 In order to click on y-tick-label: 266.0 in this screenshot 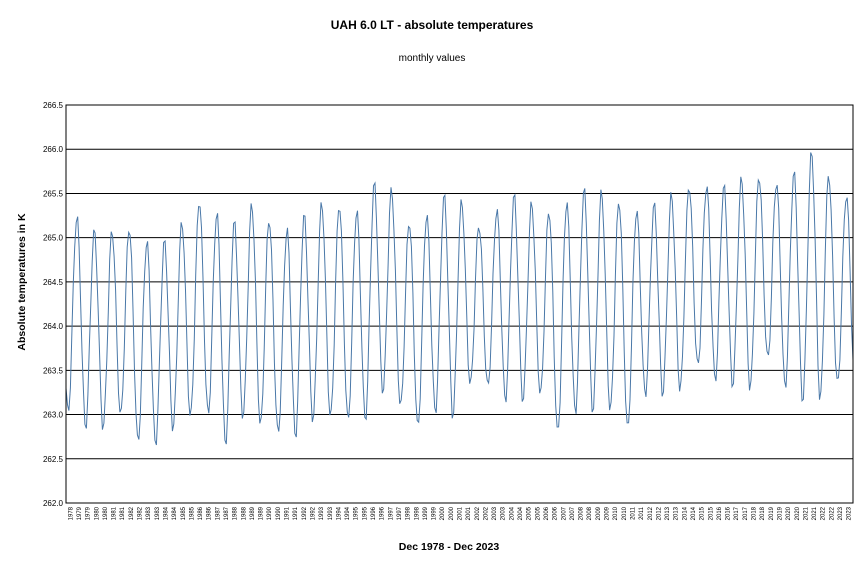, I will do `click(53, 149)`.